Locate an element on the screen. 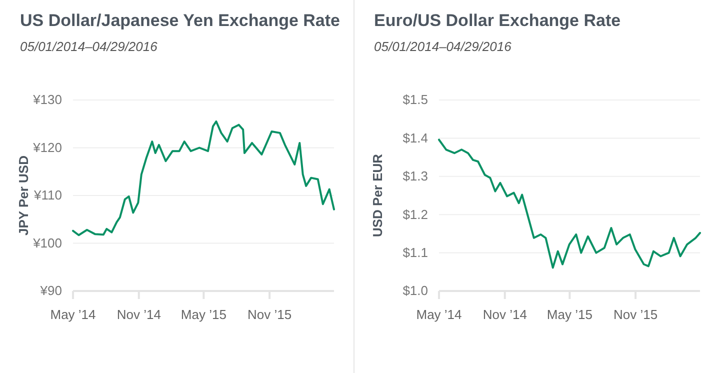  chart-title: US Dollar/Japanese Yen Exchange Rate is located at coordinates (180, 20).